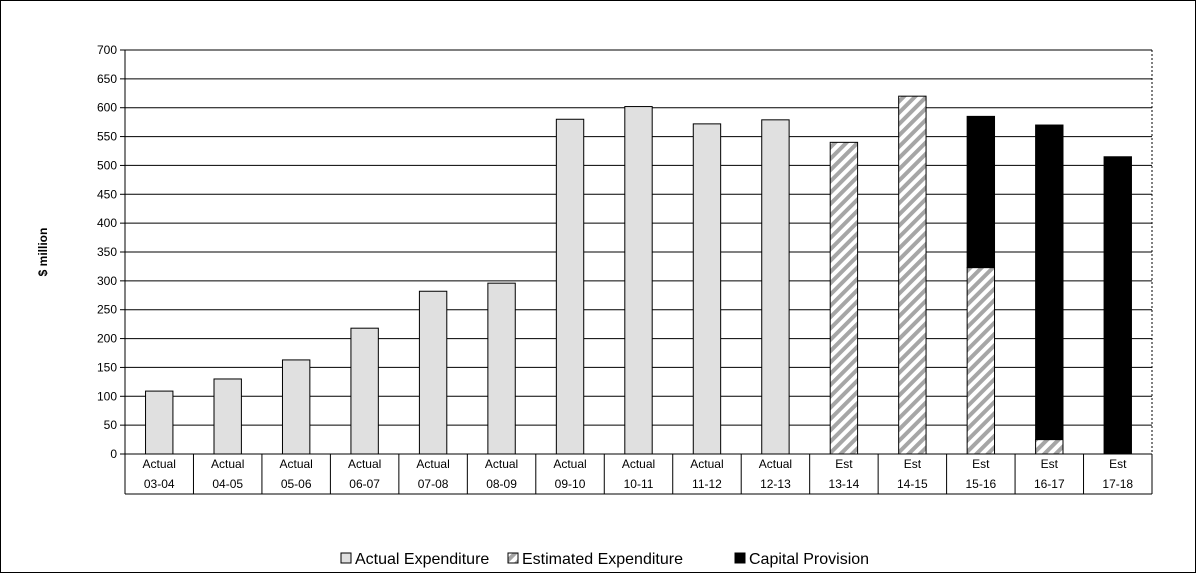  I want to click on y-tick-label: 0, so click(113, 454).